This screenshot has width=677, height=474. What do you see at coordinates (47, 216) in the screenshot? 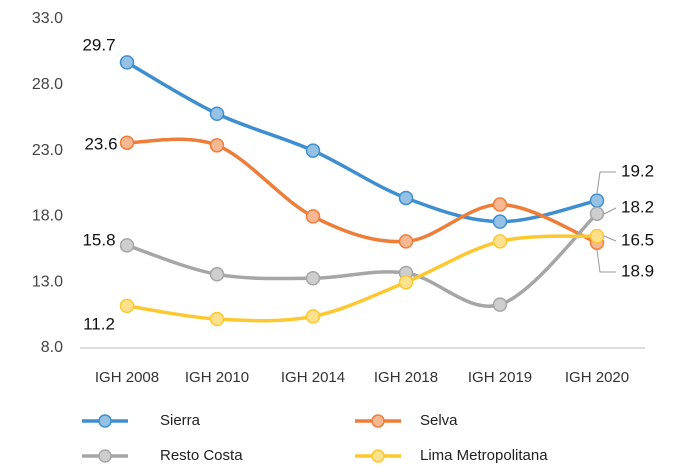
I see `y-tick-label: 18.0` at bounding box center [47, 216].